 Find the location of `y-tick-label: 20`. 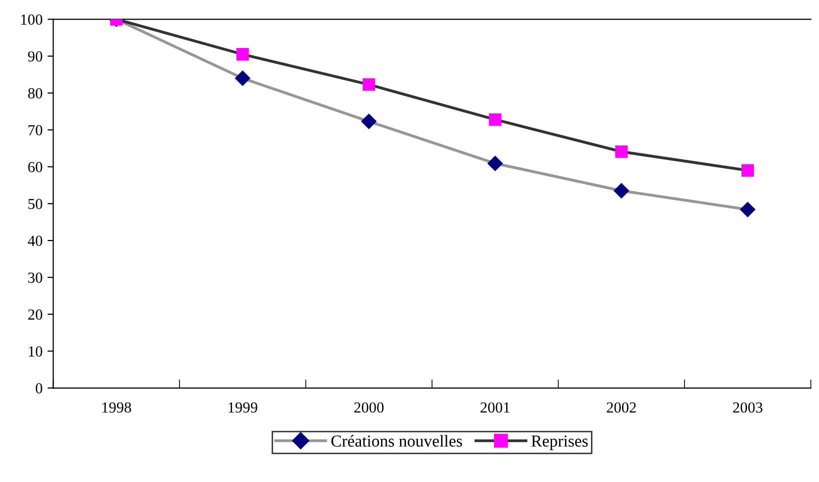

y-tick-label: 20 is located at coordinates (35, 314).